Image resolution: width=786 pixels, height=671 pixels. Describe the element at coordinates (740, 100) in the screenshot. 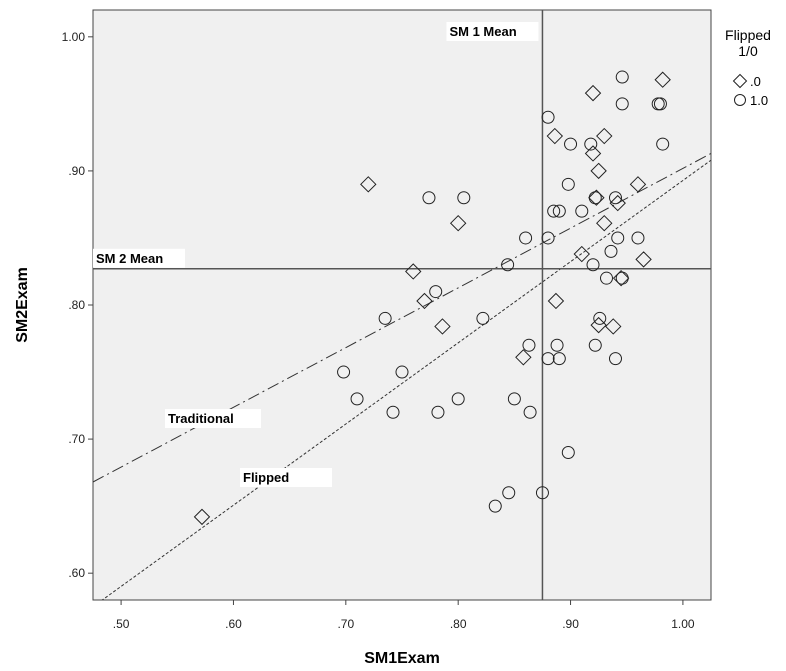

I see `legend-circle-icon` at that location.